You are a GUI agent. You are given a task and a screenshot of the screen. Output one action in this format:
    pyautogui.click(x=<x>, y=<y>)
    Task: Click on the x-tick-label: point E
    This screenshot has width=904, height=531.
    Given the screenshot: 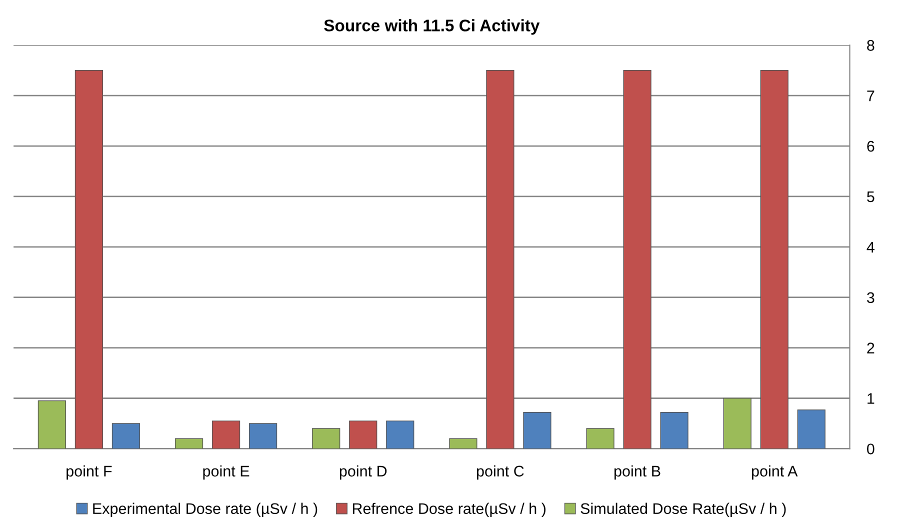 What is the action you would take?
    pyautogui.click(x=226, y=472)
    